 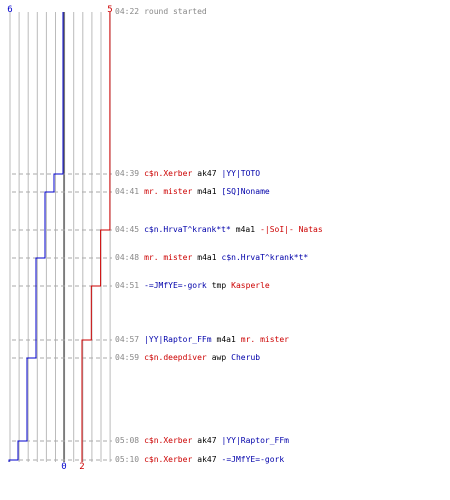 What do you see at coordinates (175, 357) in the screenshot?
I see `killer-name: c$n.deepdiver` at bounding box center [175, 357].